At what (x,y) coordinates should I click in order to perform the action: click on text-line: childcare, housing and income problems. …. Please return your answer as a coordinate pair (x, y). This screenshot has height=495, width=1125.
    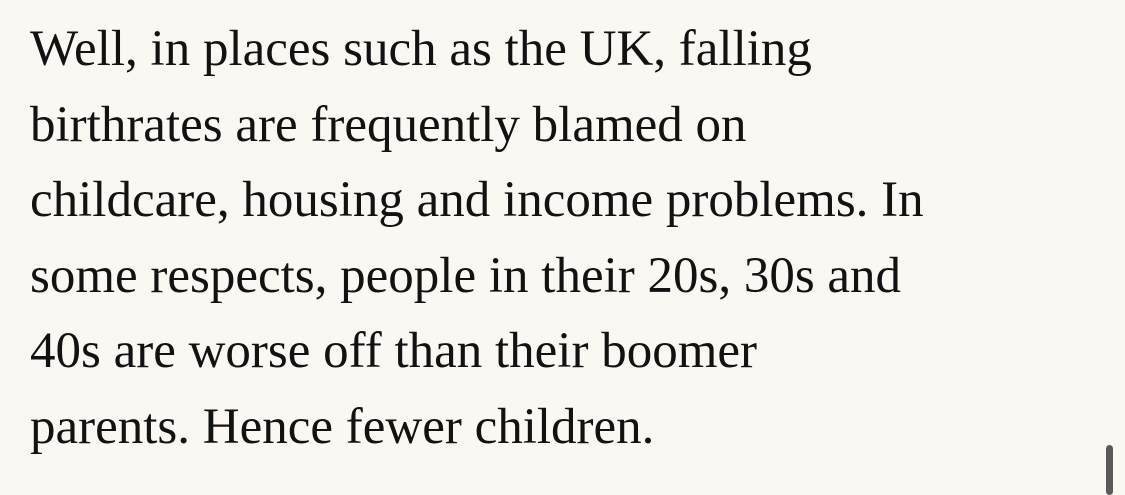
    Looking at the image, I should click on (477, 200).